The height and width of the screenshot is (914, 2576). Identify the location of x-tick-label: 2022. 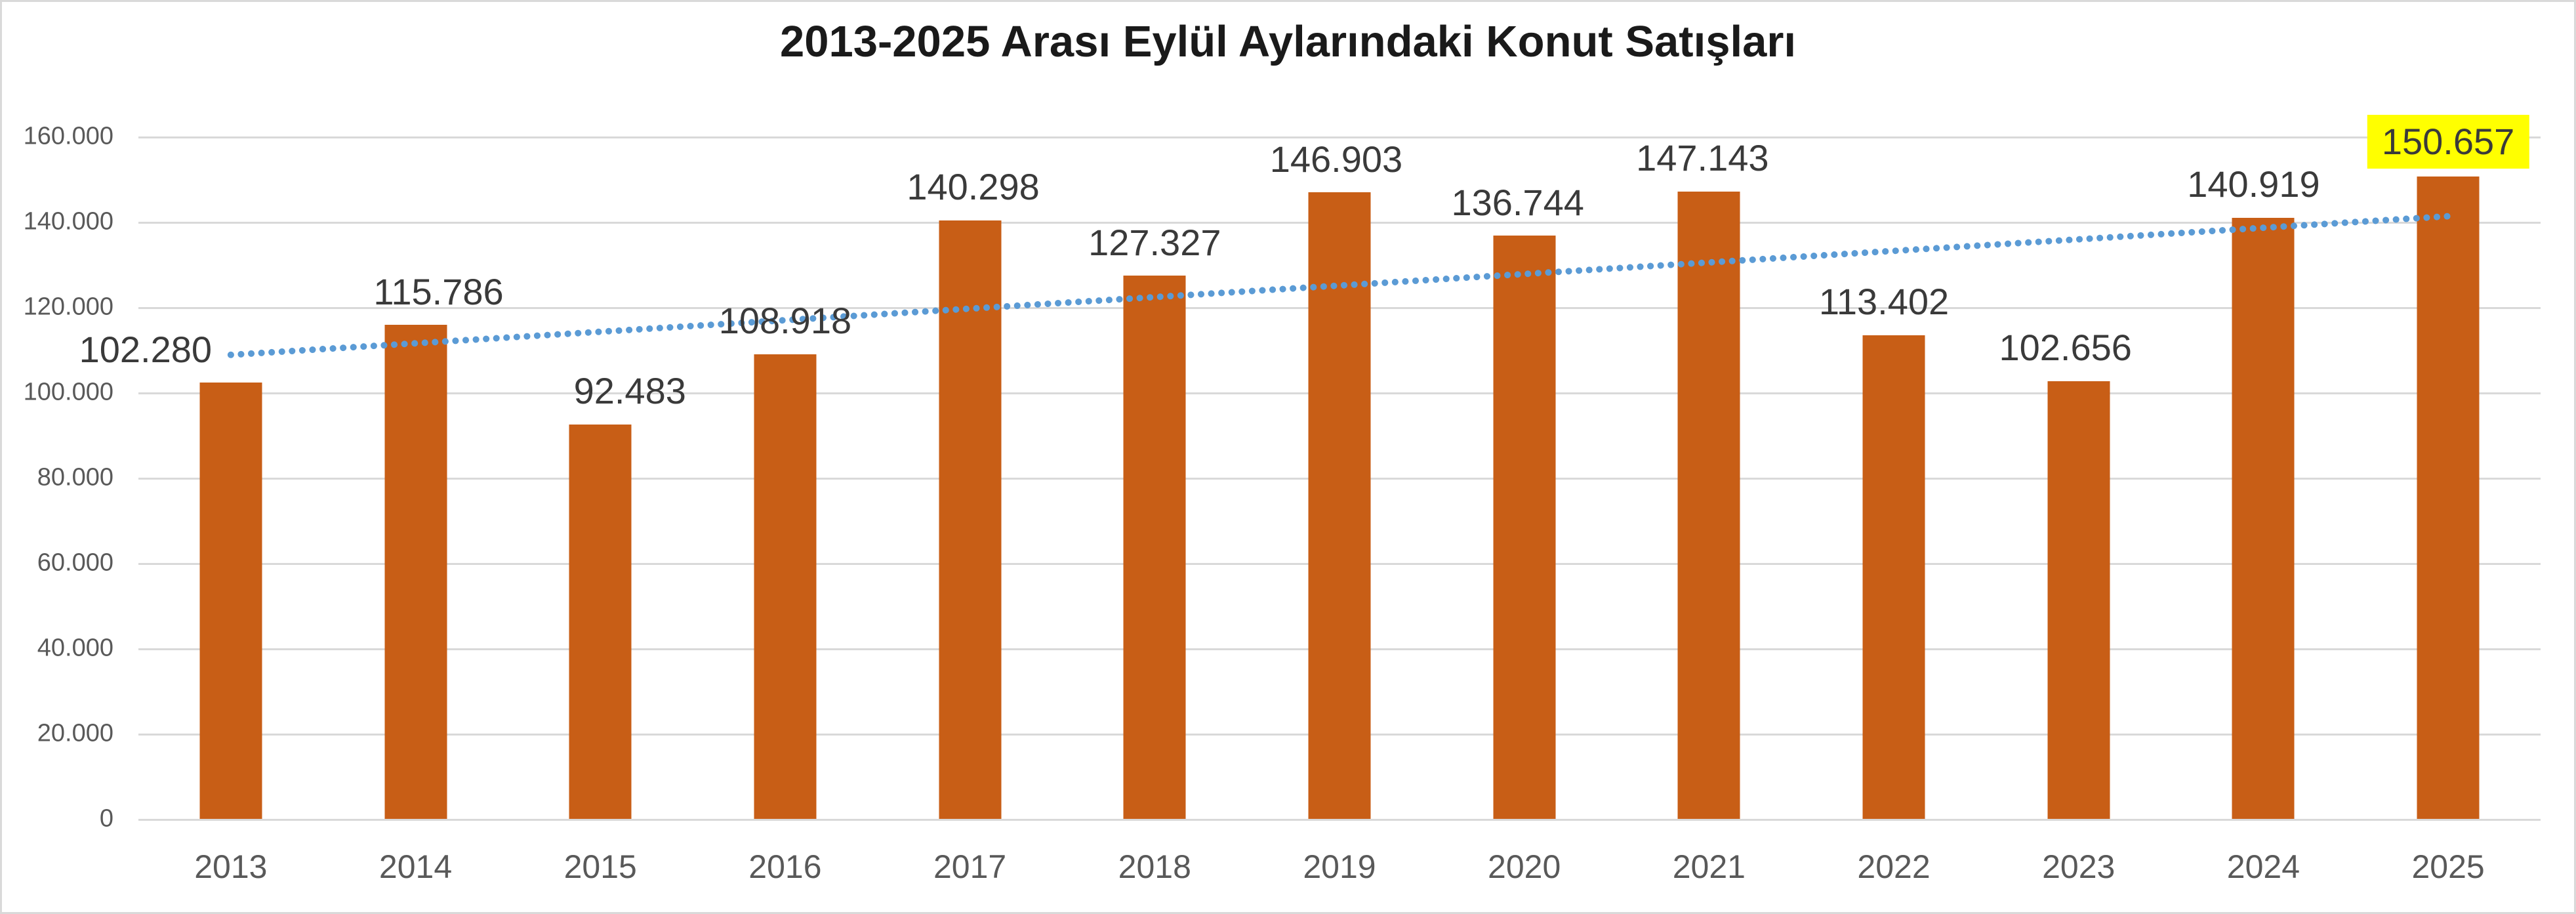
(1894, 867).